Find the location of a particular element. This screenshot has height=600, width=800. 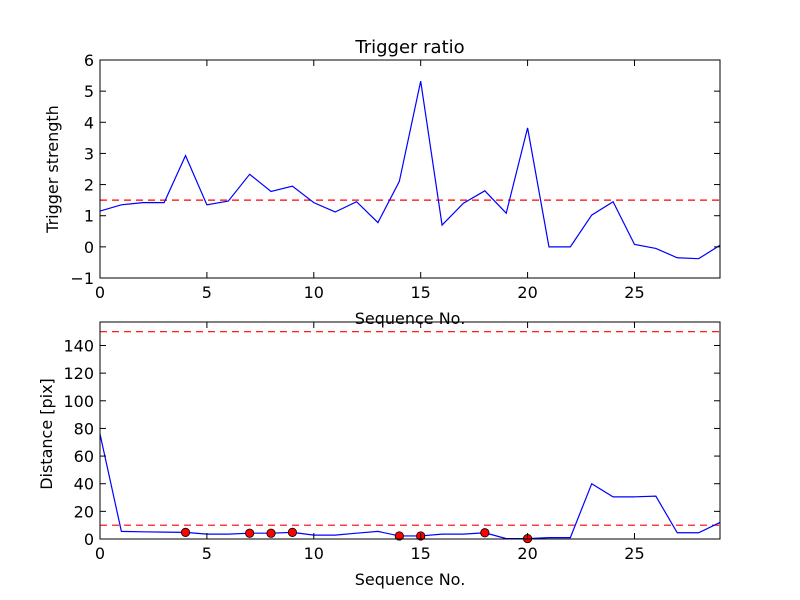

y-tick-label: 40 is located at coordinates (84, 484).